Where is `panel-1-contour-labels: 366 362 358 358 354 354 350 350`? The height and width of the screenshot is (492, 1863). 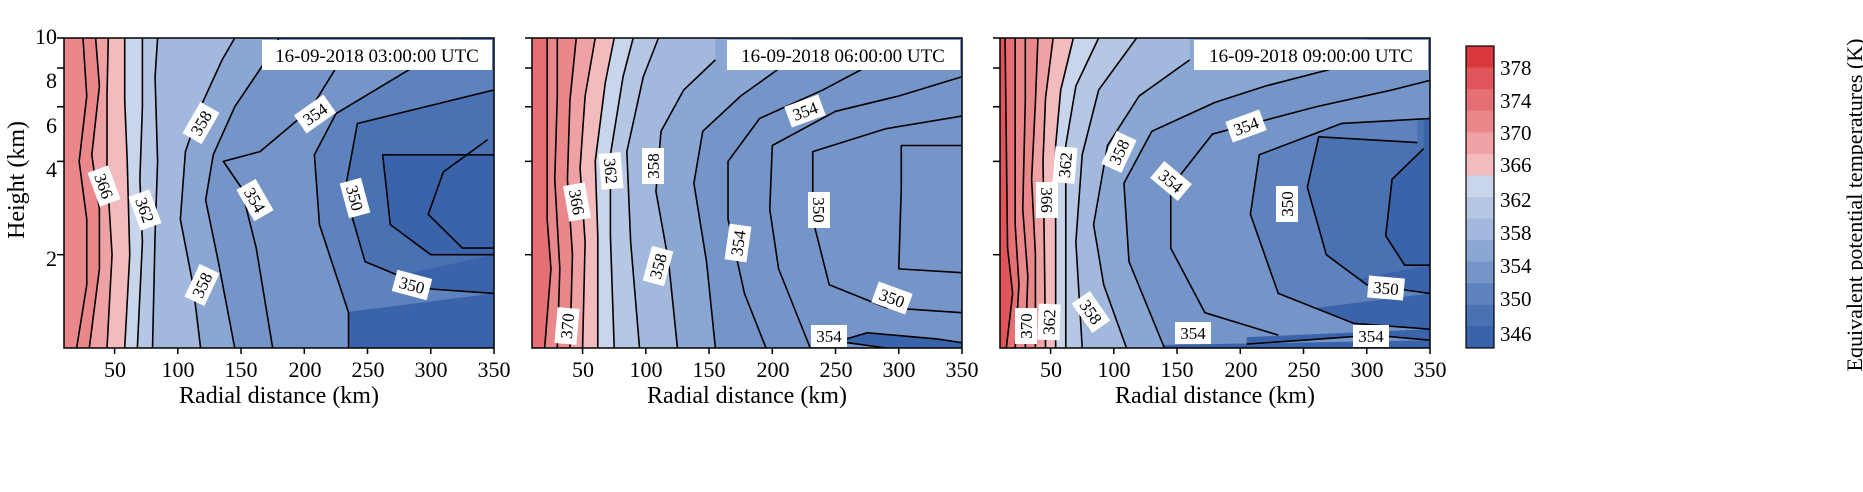
panel-1-contour-labels: 366 362 358 358 354 354 350 350 is located at coordinates (260, 200).